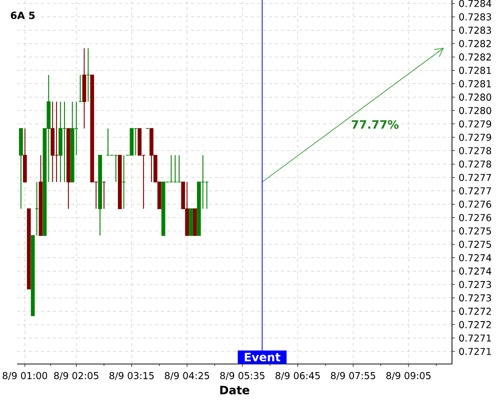  I want to click on y-tick-label: 0.7284, so click(475, 4).